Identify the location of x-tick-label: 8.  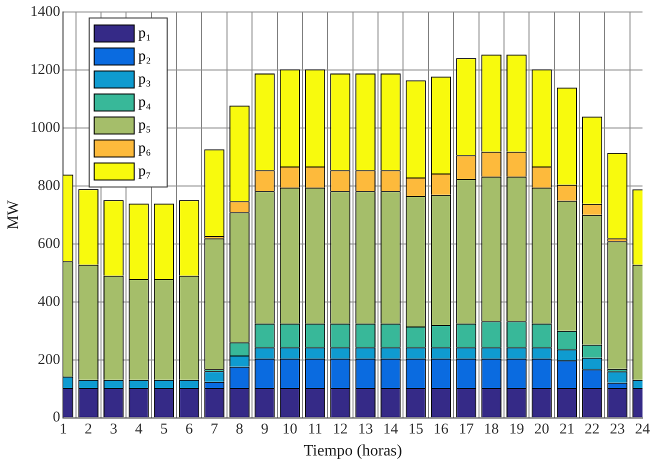
(240, 430).